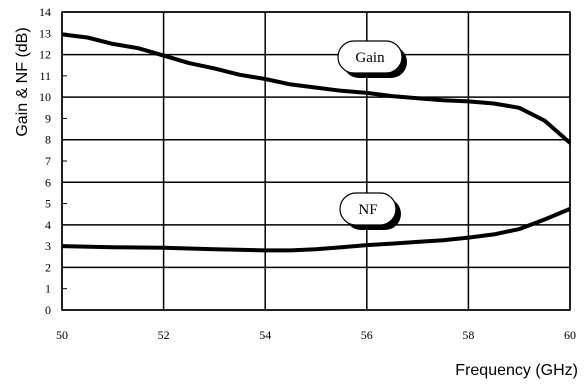 This screenshot has width=588, height=387. Describe the element at coordinates (367, 335) in the screenshot. I see `x-tick-label: 56` at that location.